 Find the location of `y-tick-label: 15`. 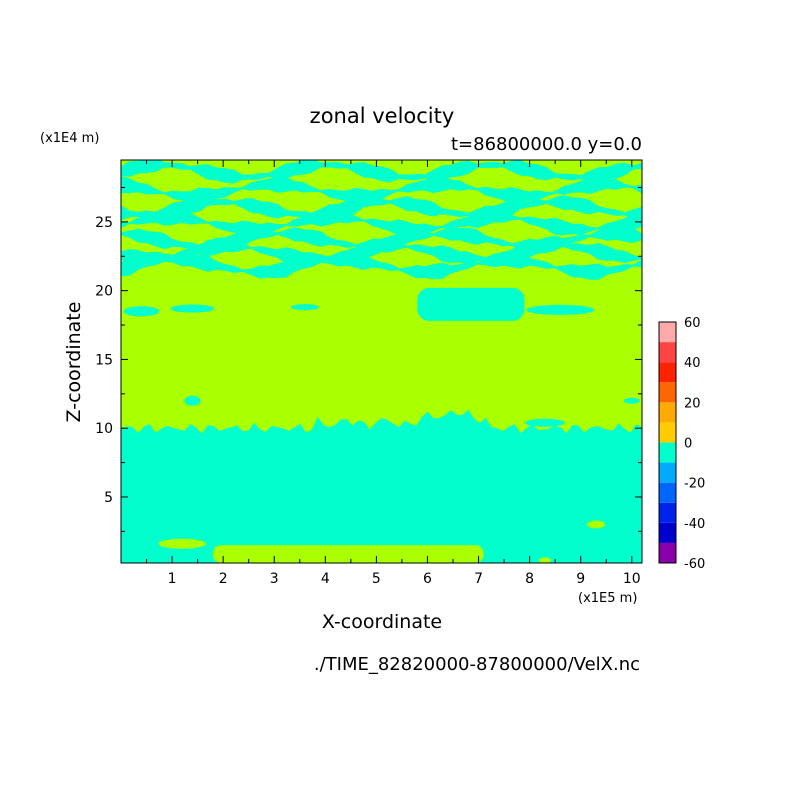

y-tick-label: 15 is located at coordinates (104, 360).